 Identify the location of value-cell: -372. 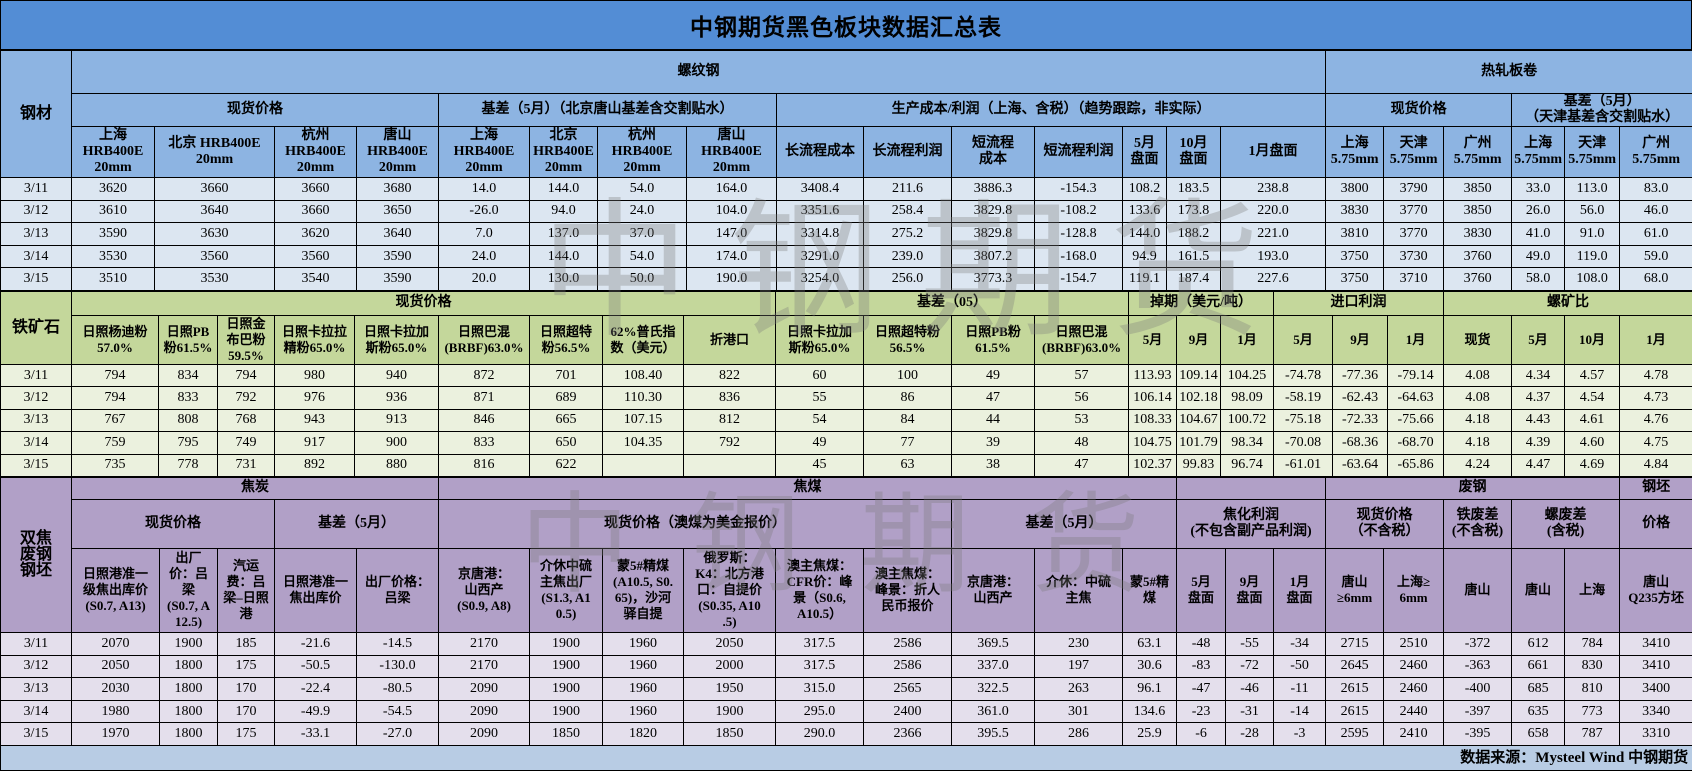
(1478, 643).